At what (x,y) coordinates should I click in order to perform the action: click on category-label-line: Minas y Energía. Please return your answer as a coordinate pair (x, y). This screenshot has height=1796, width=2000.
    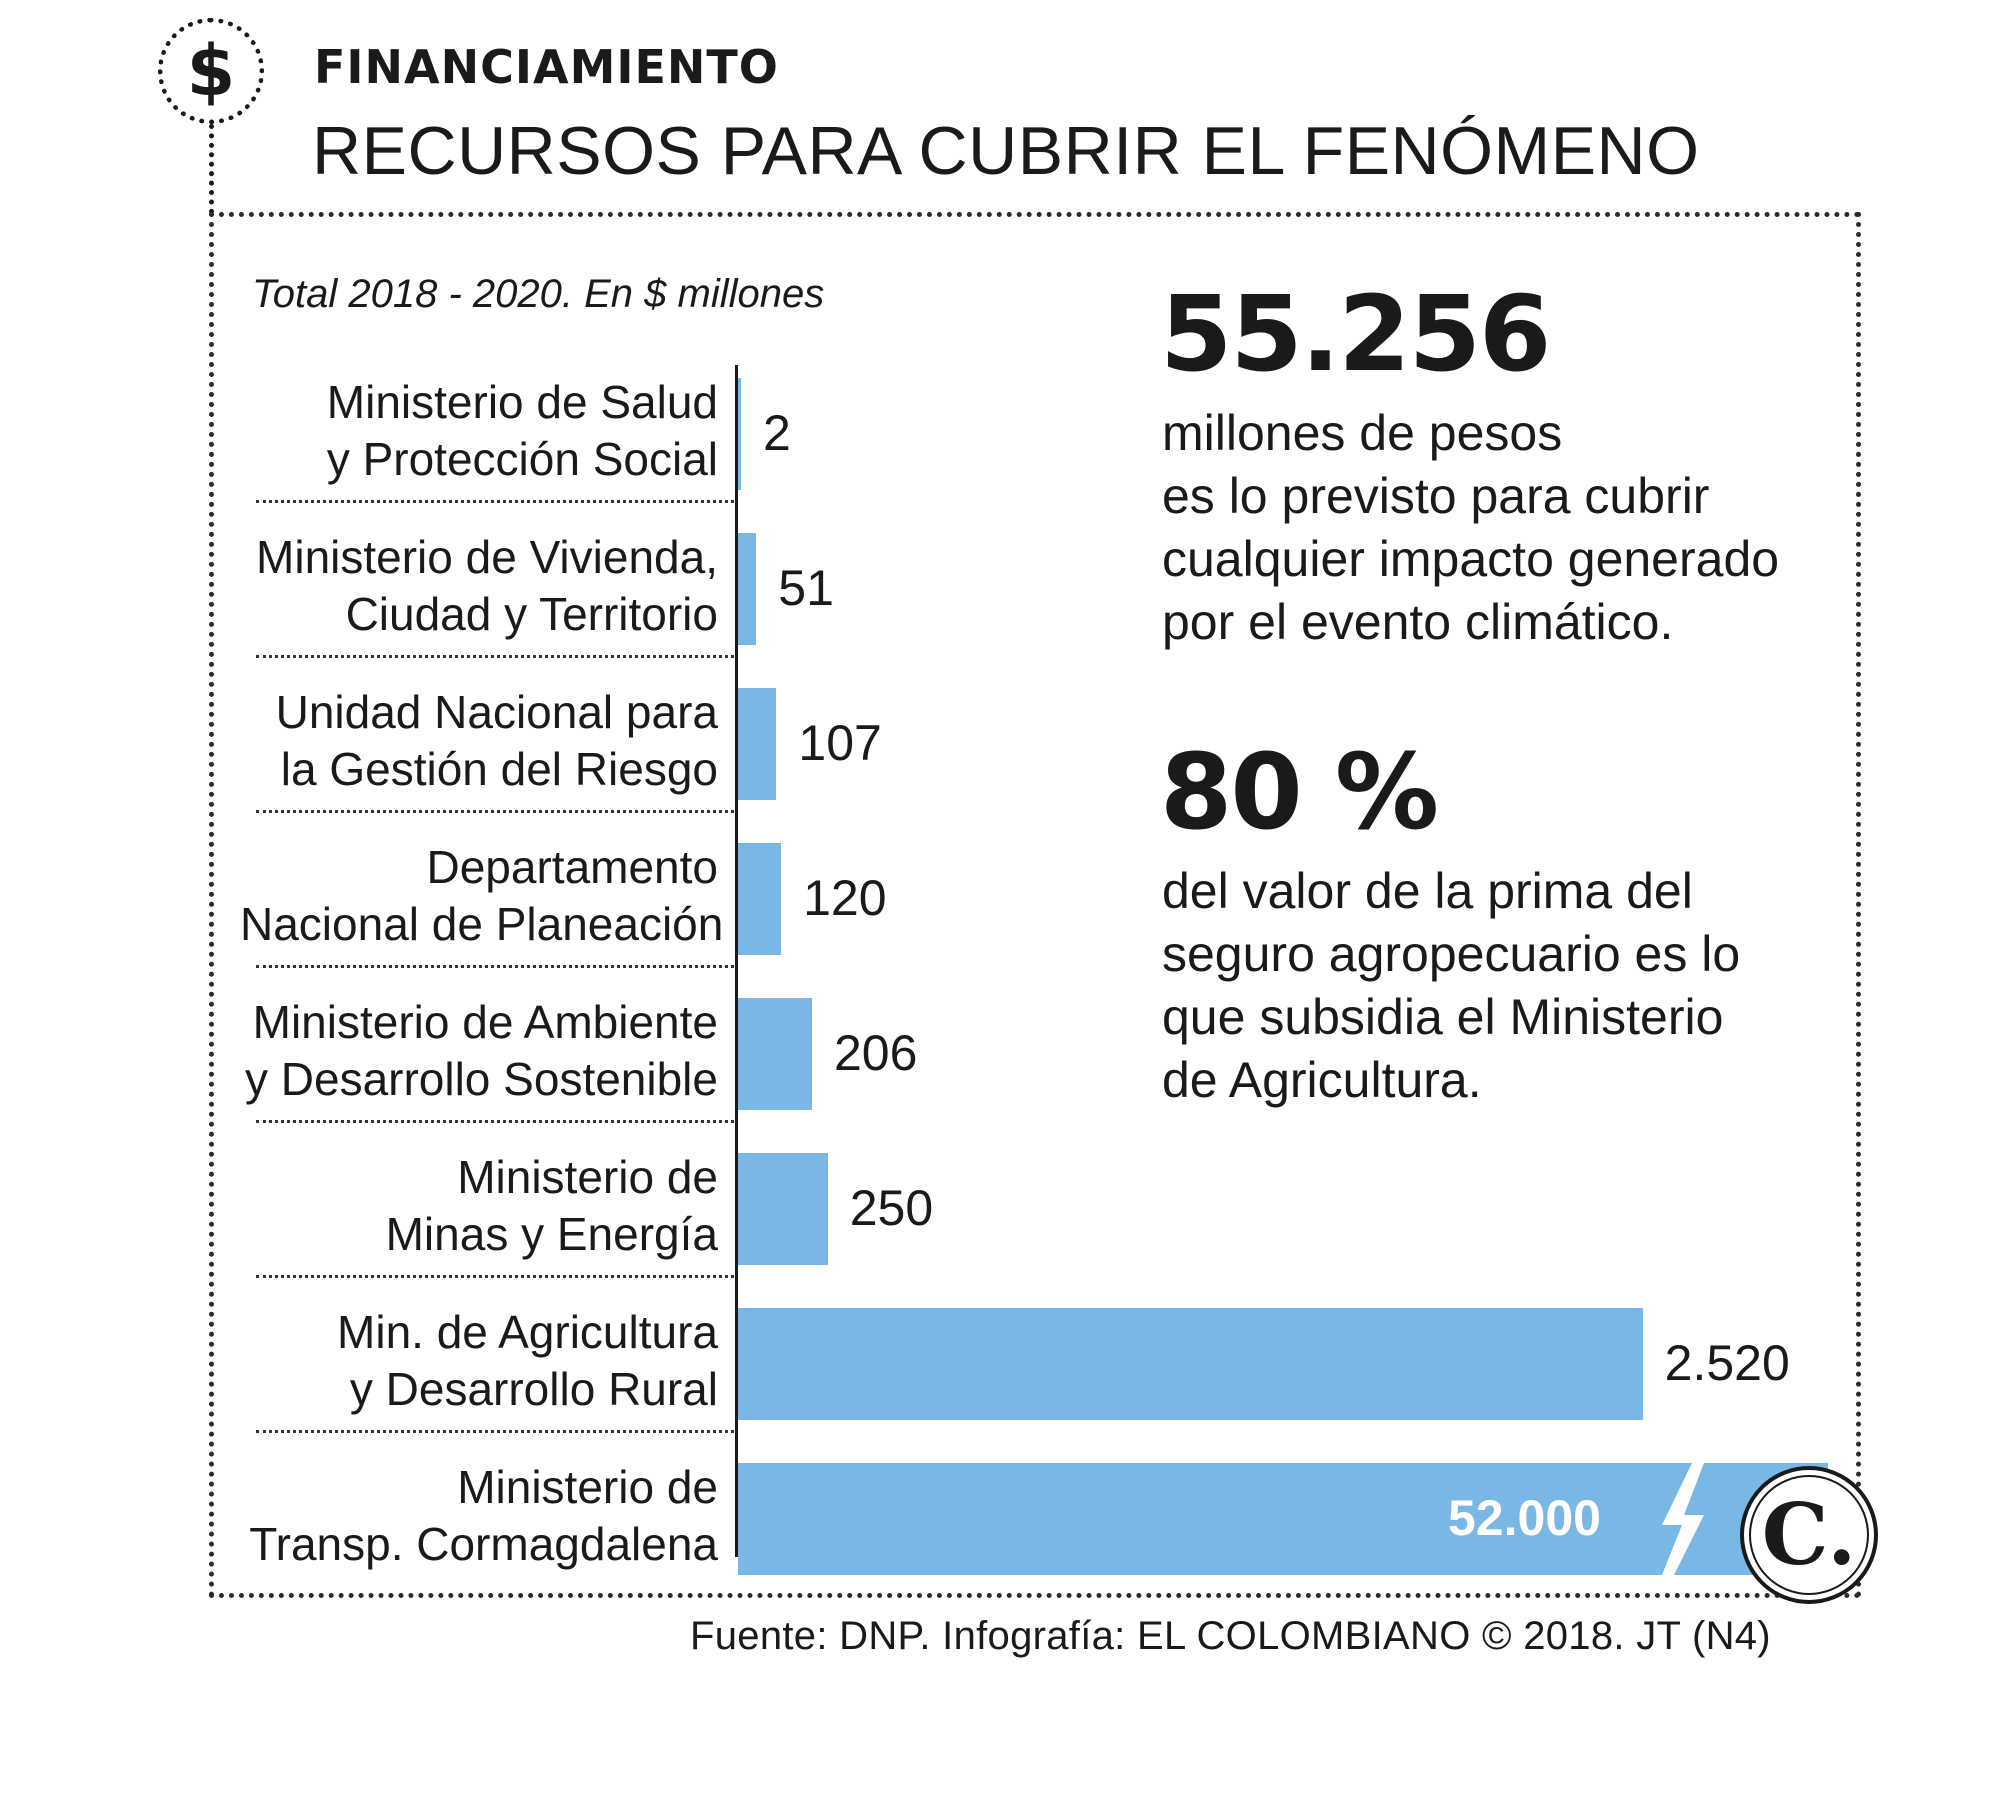
    Looking at the image, I should click on (551, 1234).